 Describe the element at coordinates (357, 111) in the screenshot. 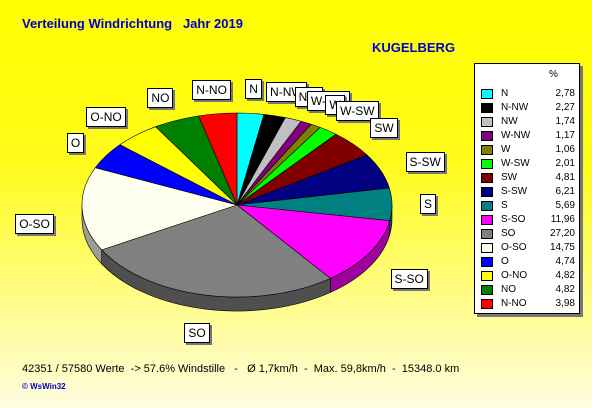

I see `slice-label-w-sw: W-SW` at that location.